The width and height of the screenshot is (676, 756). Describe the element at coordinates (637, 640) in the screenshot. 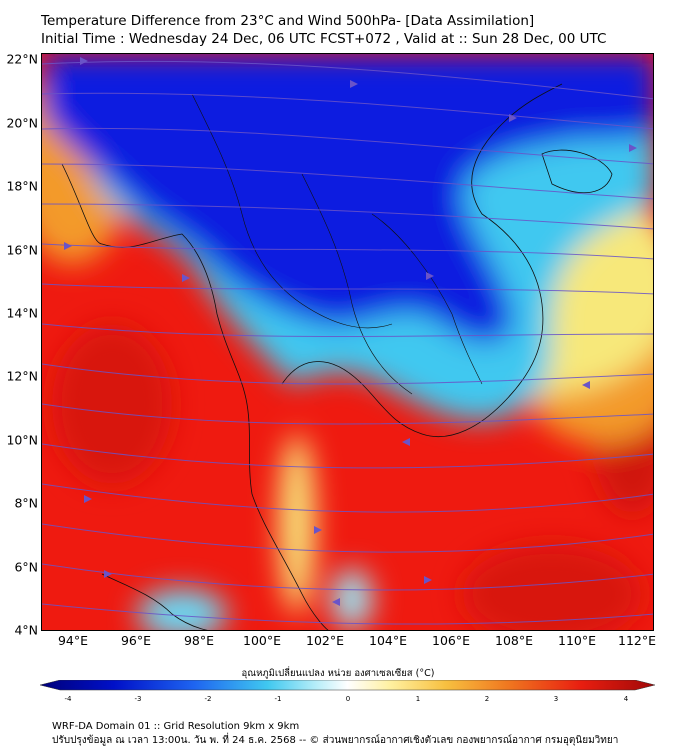

I see `lon-label: 112°E` at that location.